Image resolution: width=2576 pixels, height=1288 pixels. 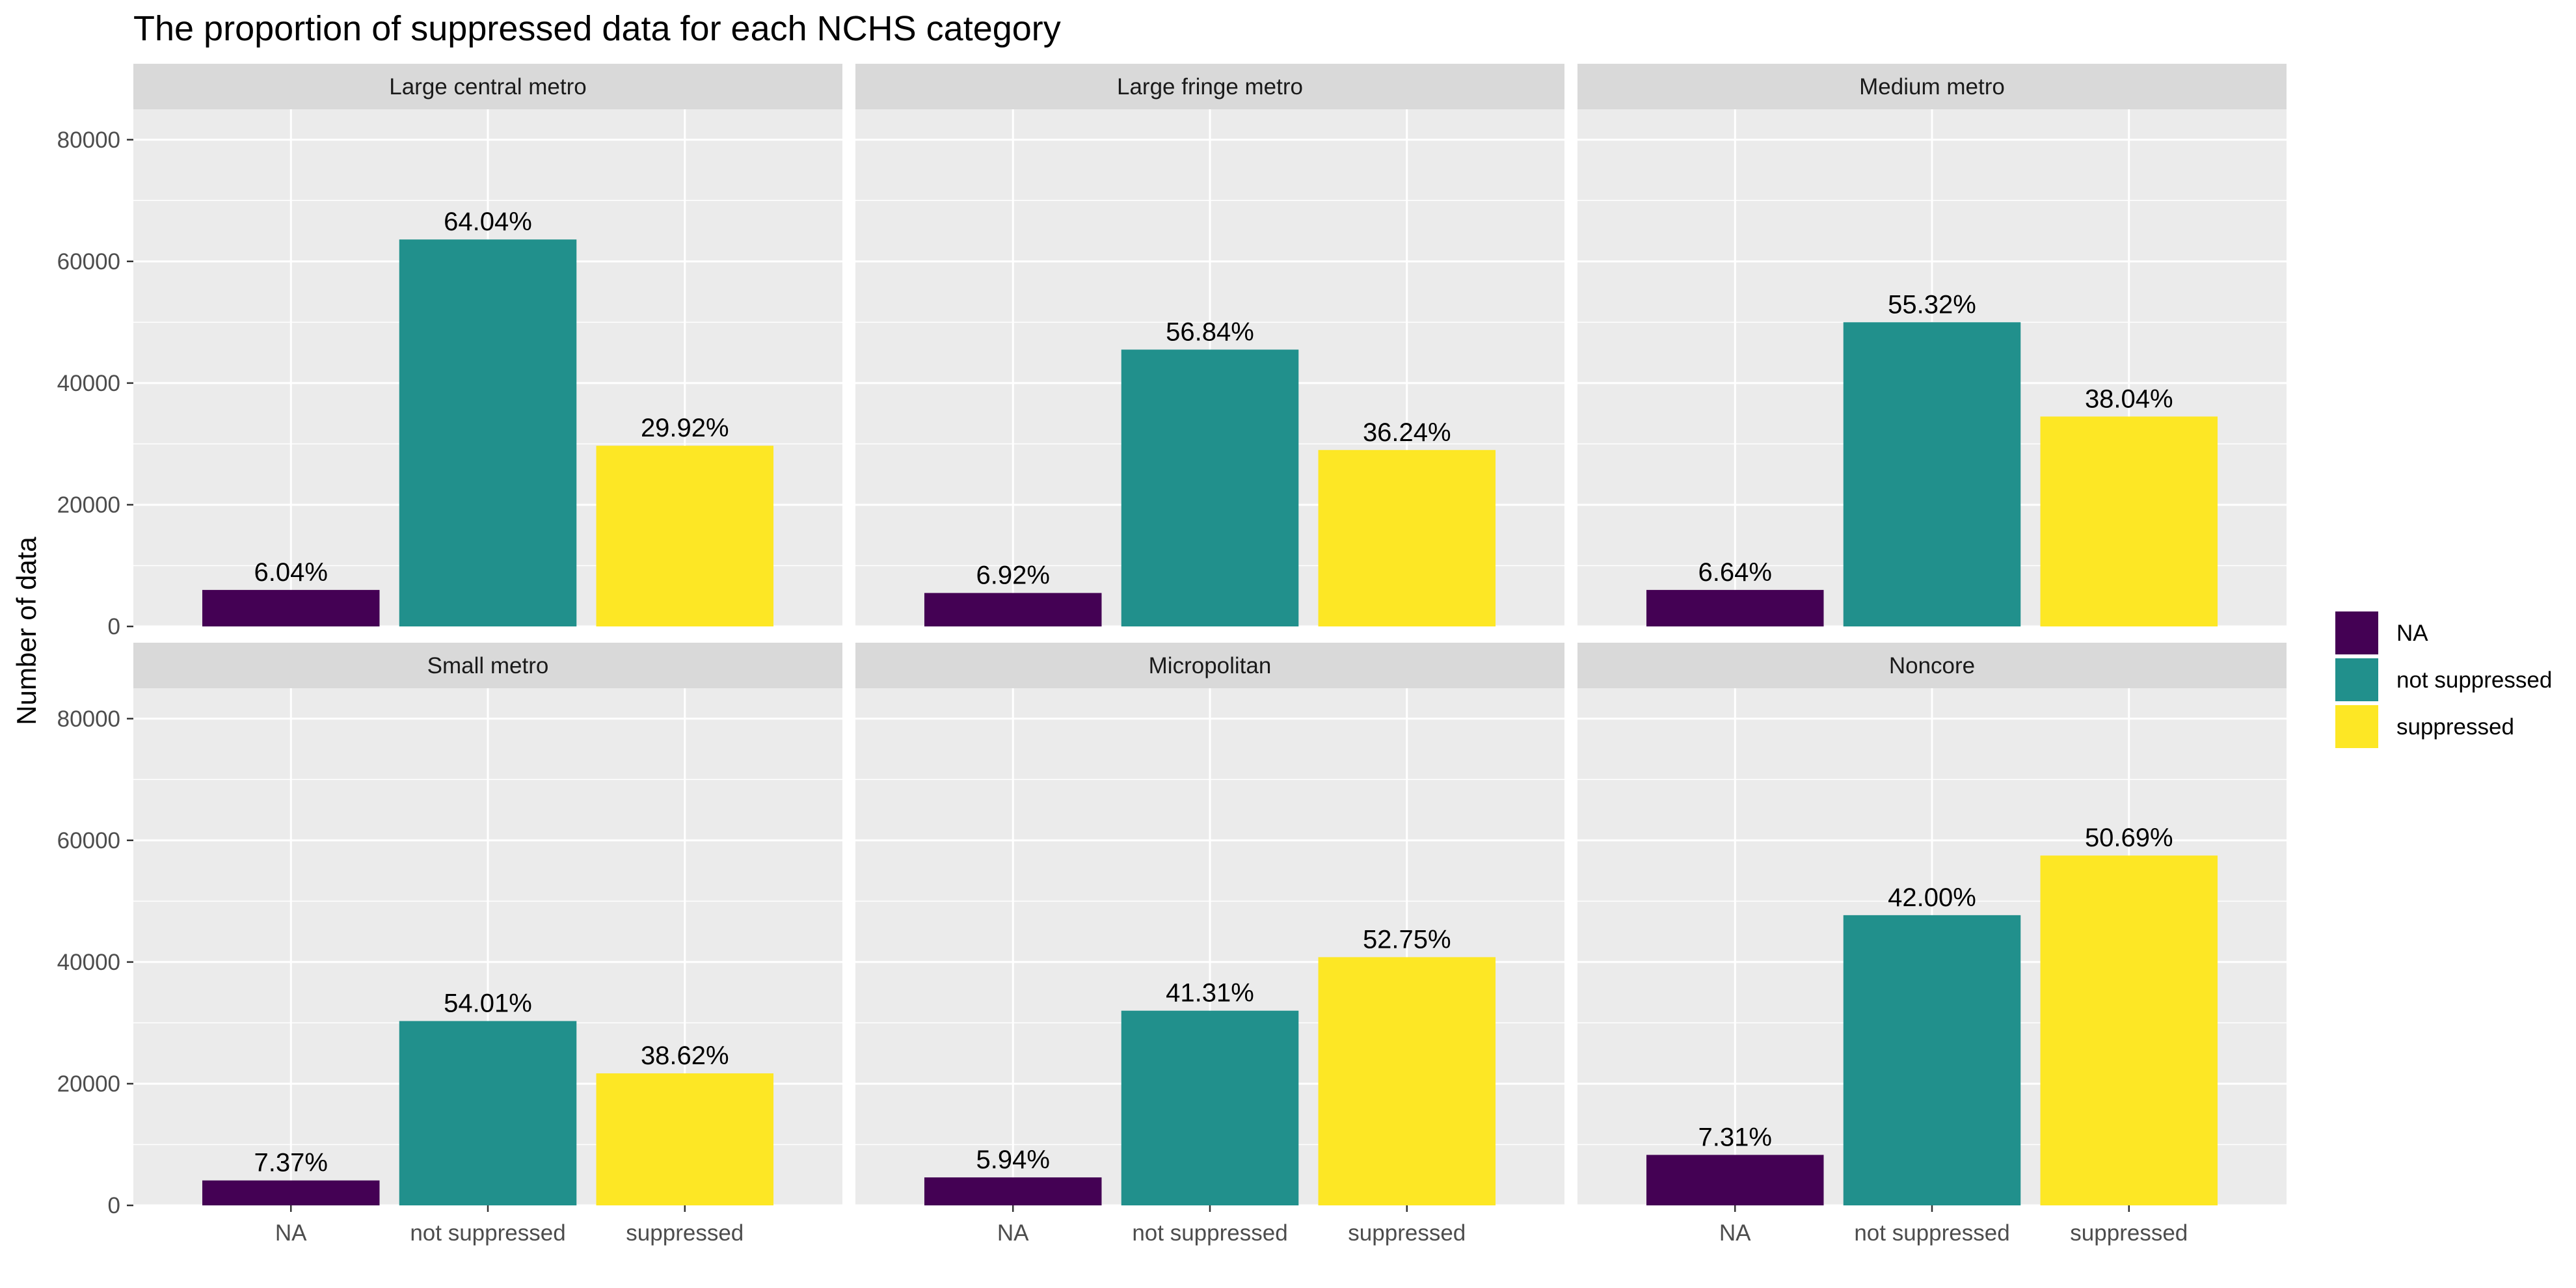 I want to click on bar-value-label: 64.04%, so click(x=488, y=222).